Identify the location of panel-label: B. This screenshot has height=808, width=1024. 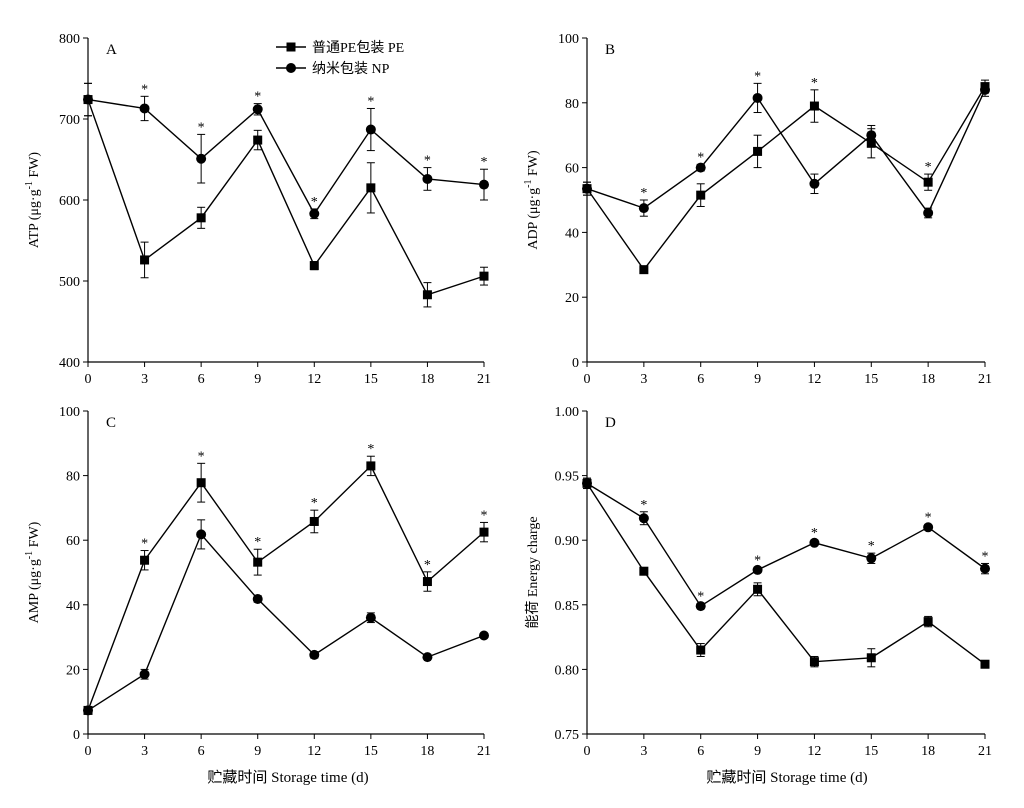
(610, 50).